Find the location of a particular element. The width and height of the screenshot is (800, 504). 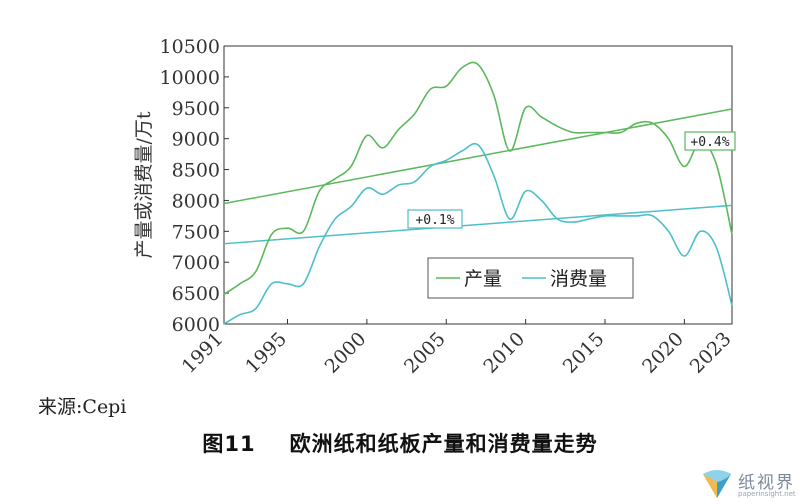

legend-label: 产量 is located at coordinates (483, 279).